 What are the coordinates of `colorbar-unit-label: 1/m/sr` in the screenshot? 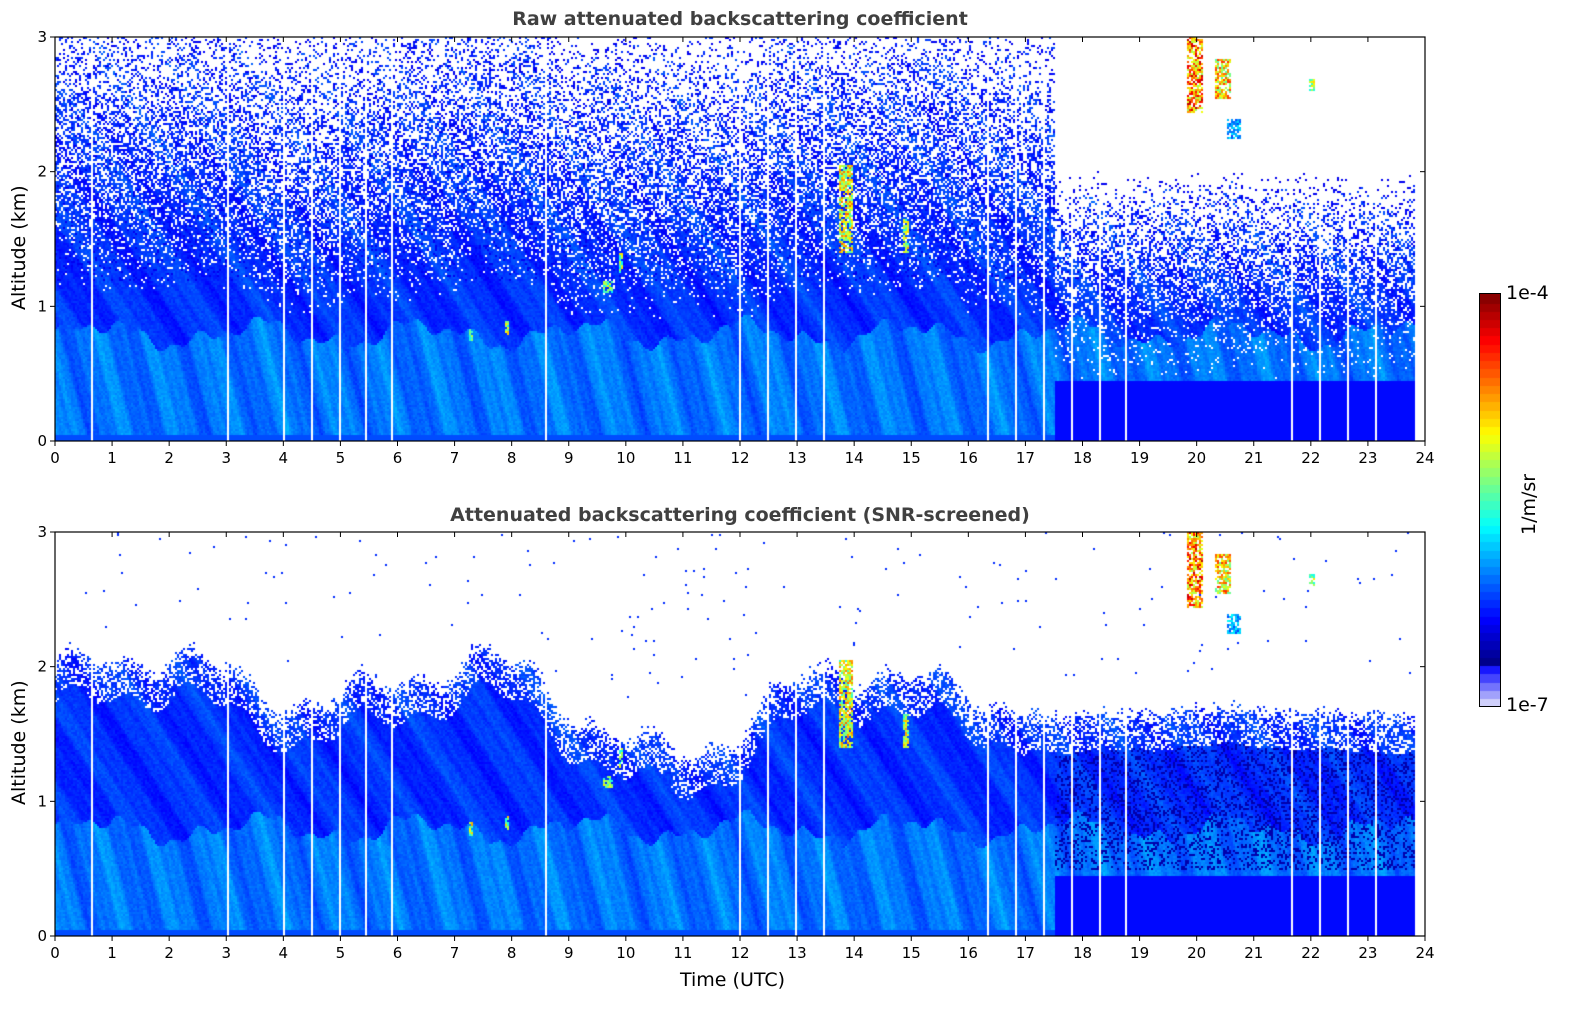 It's located at (1529, 504).